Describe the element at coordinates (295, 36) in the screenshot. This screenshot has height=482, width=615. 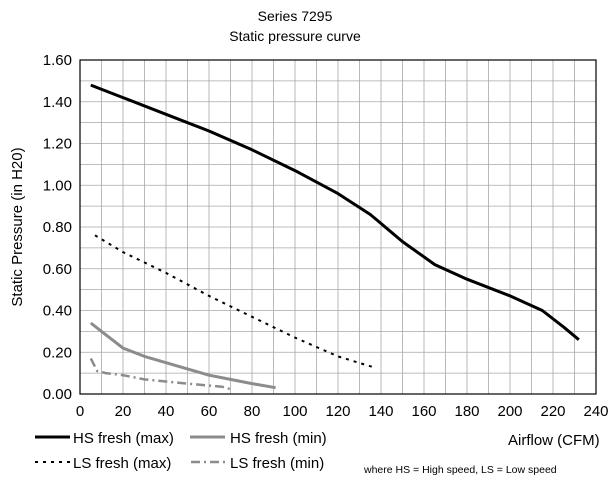
I see `chart-subtitle: Static pressure curve` at that location.